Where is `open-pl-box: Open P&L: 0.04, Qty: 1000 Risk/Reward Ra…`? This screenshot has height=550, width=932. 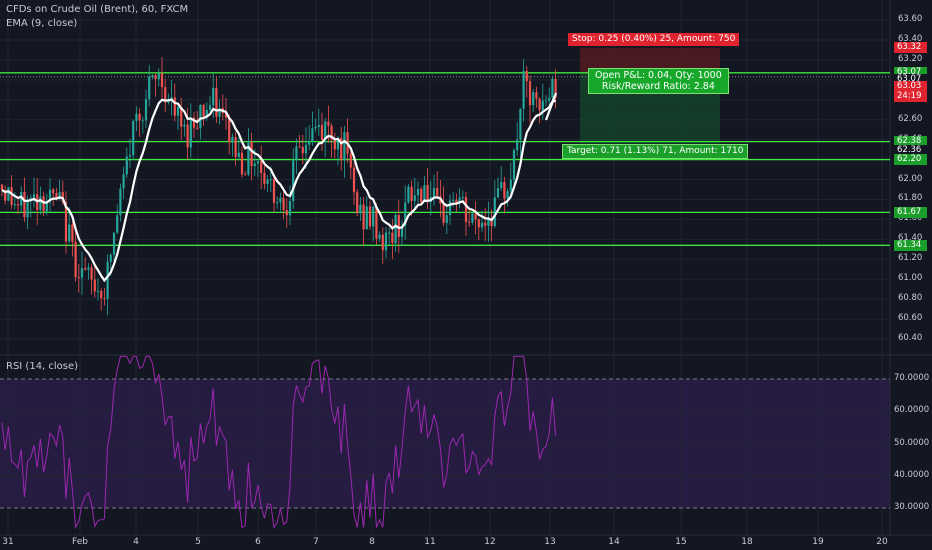
open-pl-box: Open P&L: 0.04, Qty: 1000 Risk/Reward Ra… is located at coordinates (658, 81).